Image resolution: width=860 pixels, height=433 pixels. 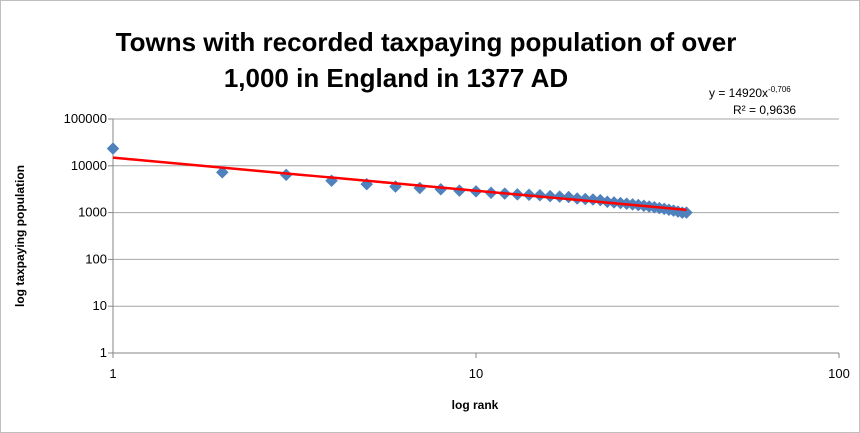 I want to click on chart-title-line-2: 1,000 in England in 1377 AD, so click(x=396, y=78).